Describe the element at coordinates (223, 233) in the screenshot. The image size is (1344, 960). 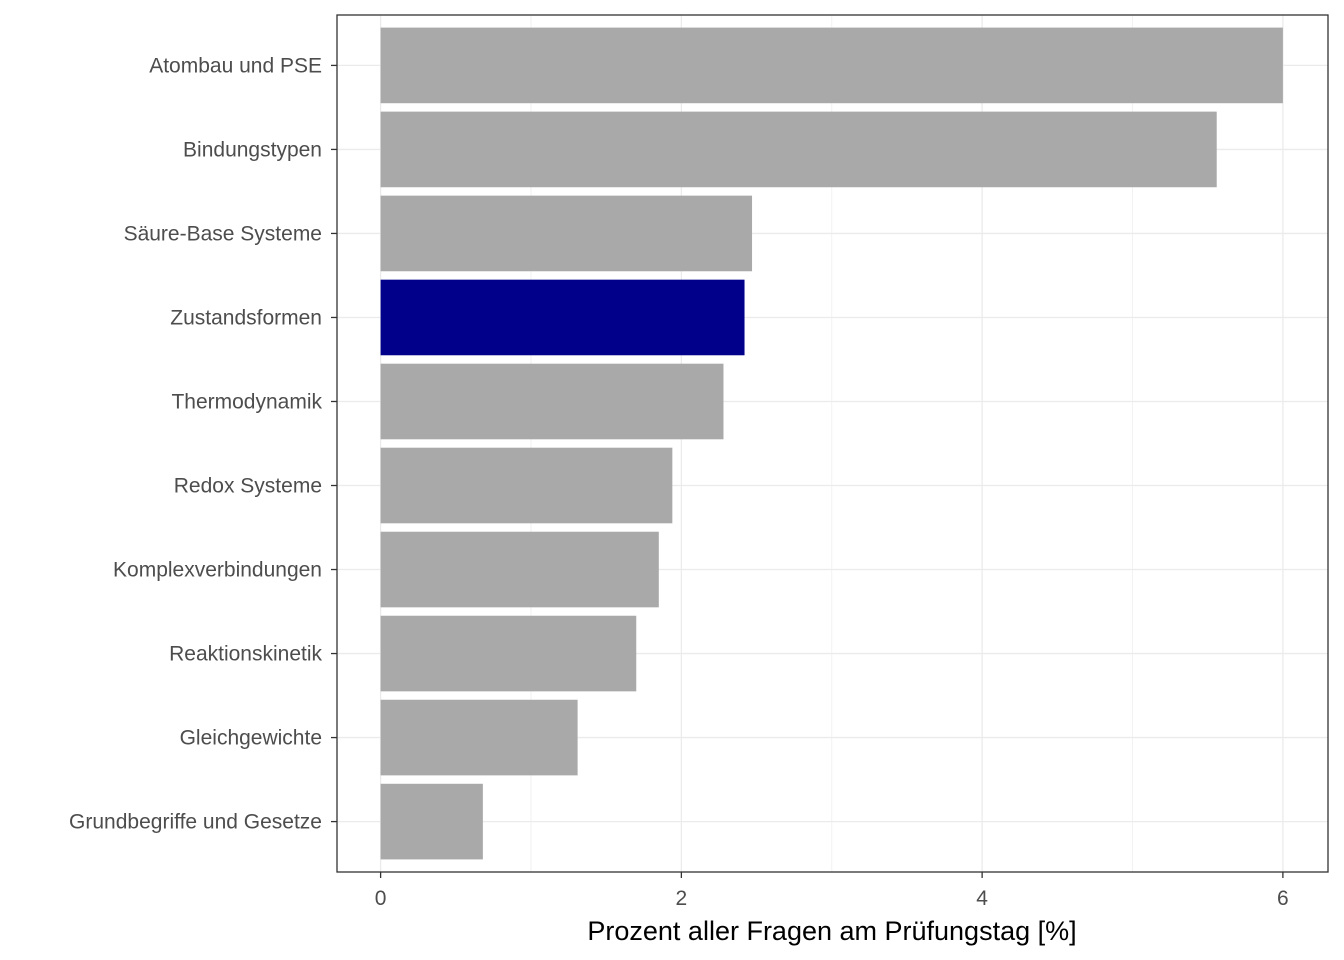
I see `y-tick-label: Säure-Base Systeme` at that location.